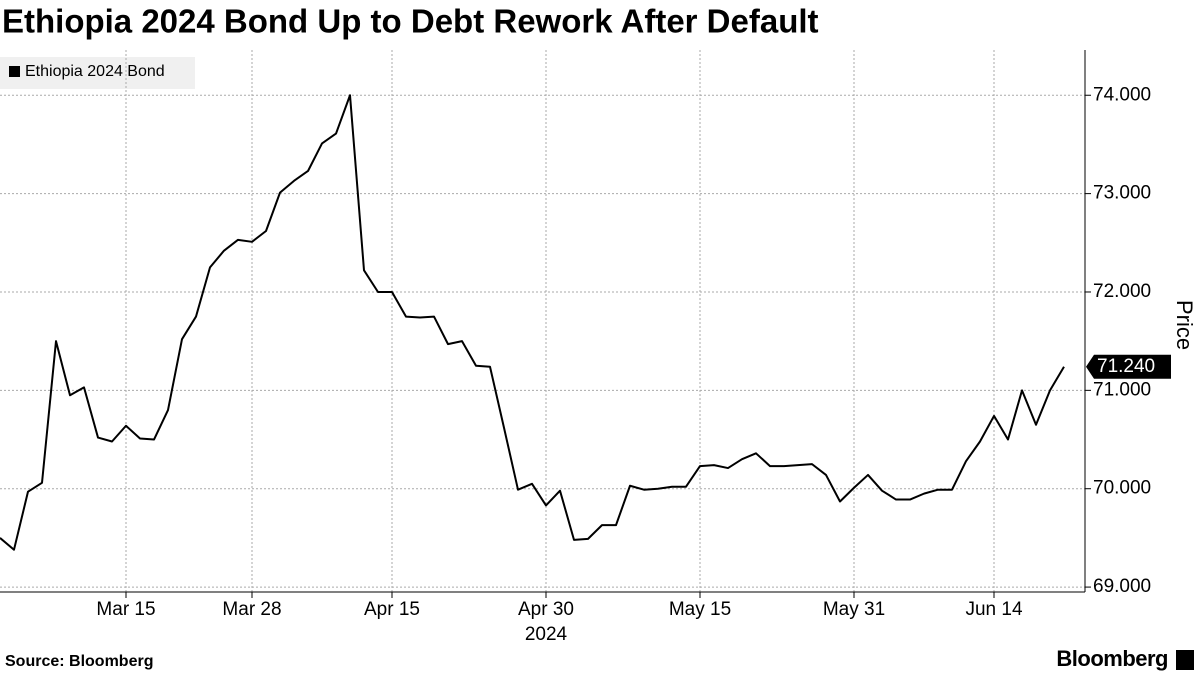 Image resolution: width=1200 pixels, height=675 pixels. I want to click on value-label: 71.240, so click(1126, 366).